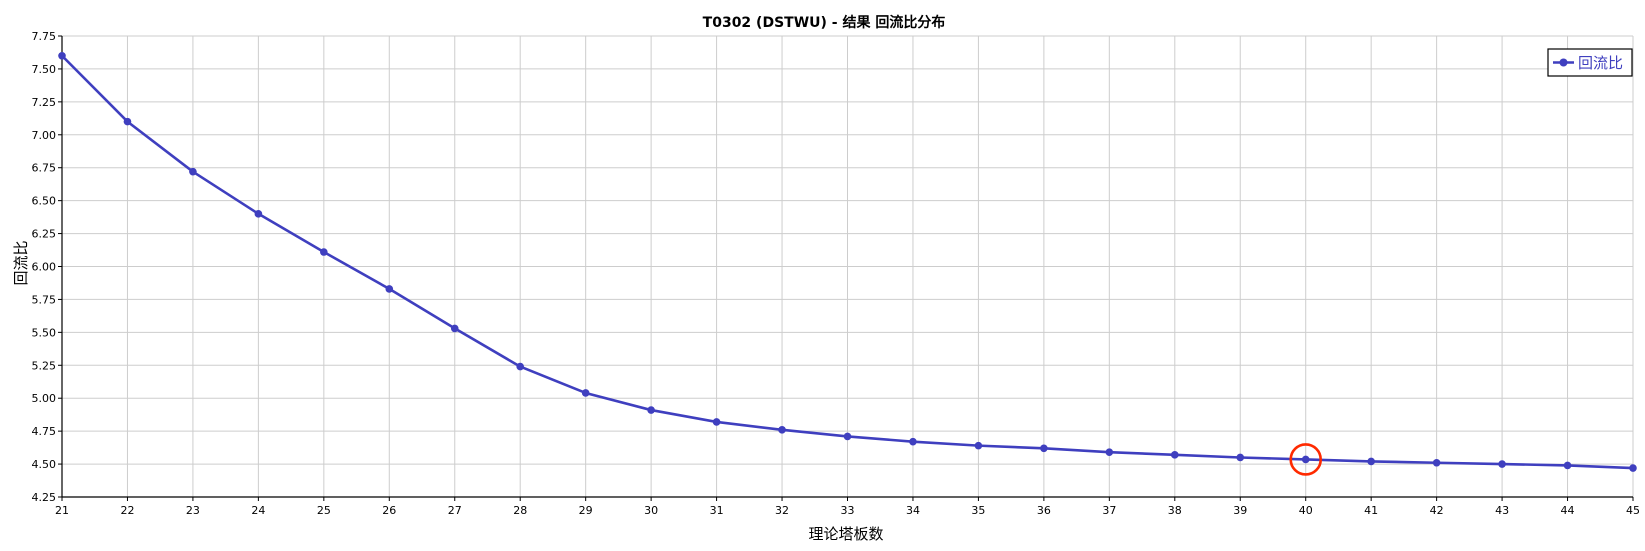 The height and width of the screenshot is (551, 1645). I want to click on y-tick-label: 7.25, so click(44, 102).